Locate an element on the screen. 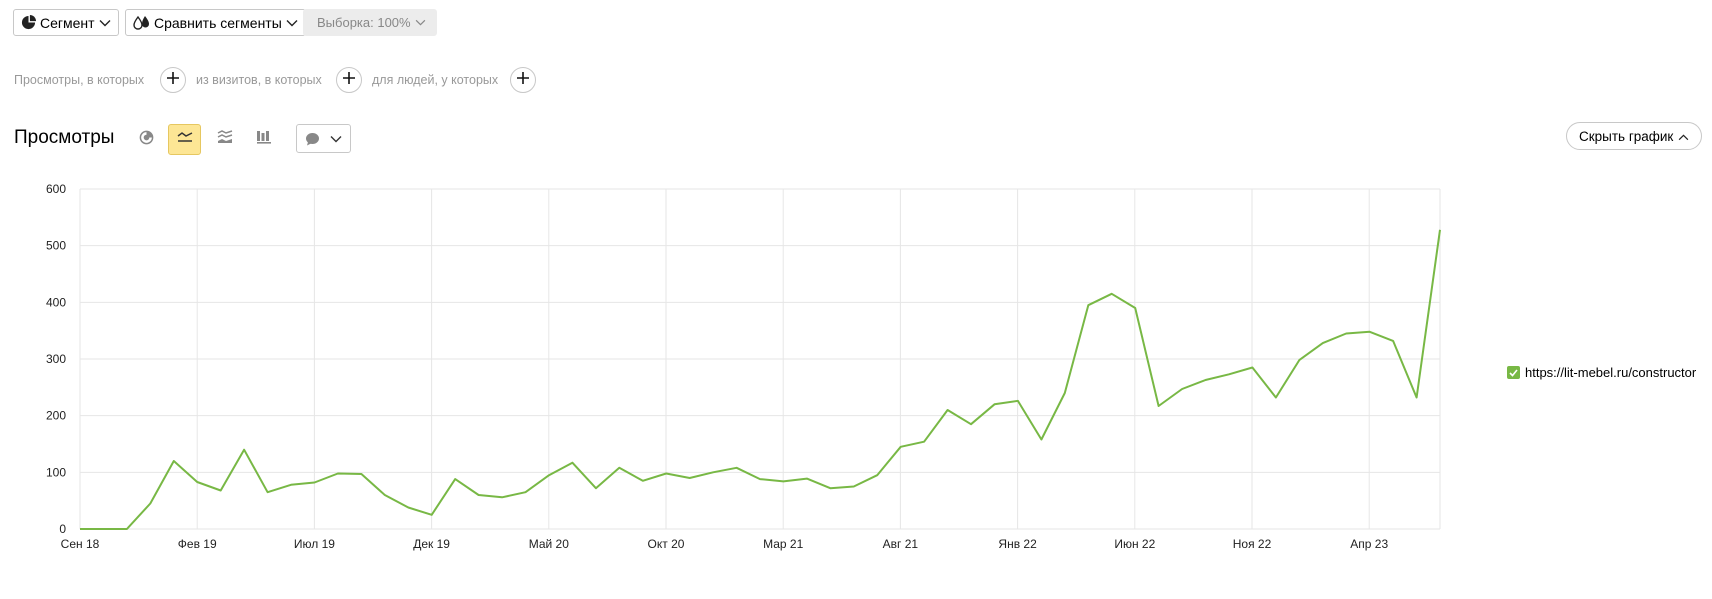 This screenshot has width=1712, height=599. visits-filter-label: из визитов, в которых is located at coordinates (259, 80).